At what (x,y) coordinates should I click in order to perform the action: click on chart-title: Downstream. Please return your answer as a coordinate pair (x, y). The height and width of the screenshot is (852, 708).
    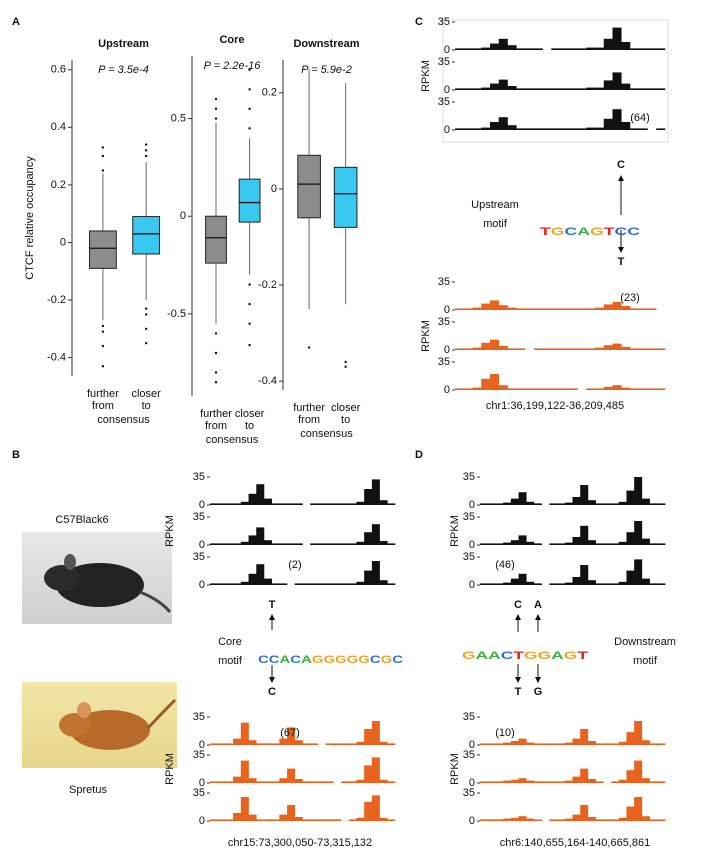
    Looking at the image, I should click on (326, 44).